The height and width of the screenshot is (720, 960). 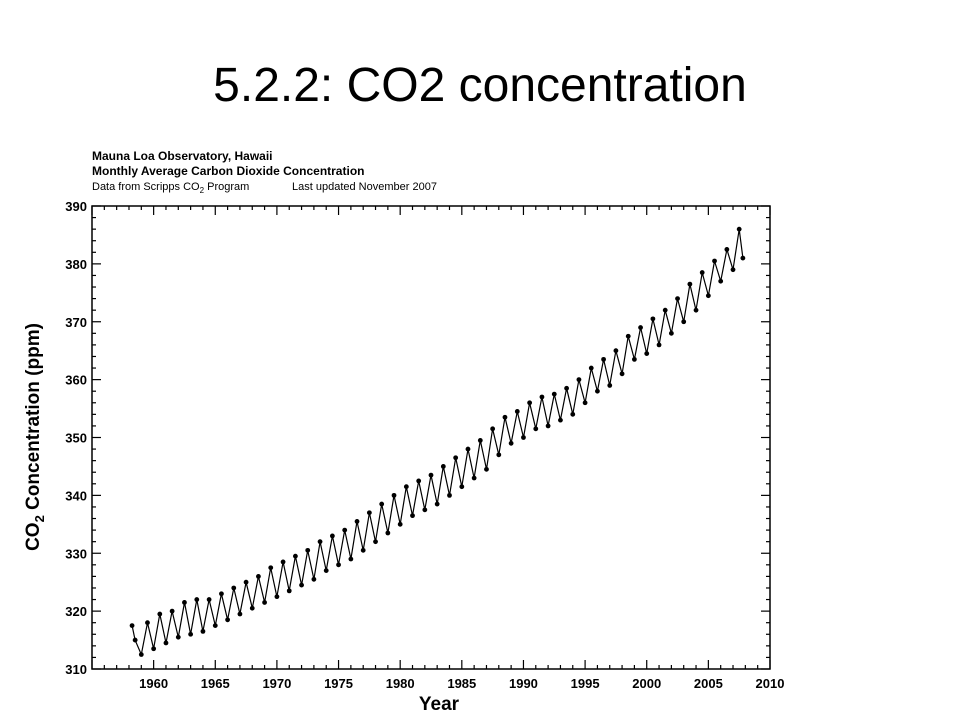 What do you see at coordinates (76, 495) in the screenshot?
I see `y-tick-label: 340` at bounding box center [76, 495].